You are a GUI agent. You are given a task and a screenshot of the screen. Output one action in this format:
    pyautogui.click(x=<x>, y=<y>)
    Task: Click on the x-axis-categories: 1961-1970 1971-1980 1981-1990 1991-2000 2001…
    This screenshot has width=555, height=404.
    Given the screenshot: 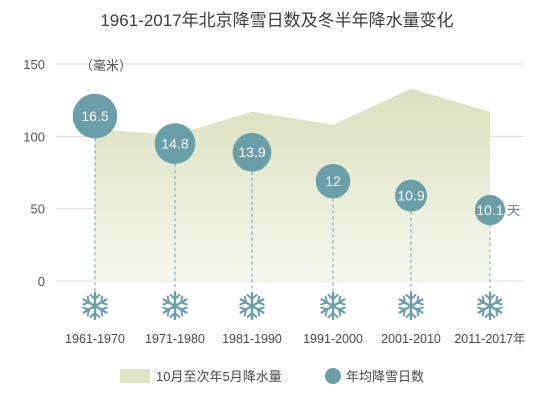 What is the action you would take?
    pyautogui.click(x=295, y=339)
    